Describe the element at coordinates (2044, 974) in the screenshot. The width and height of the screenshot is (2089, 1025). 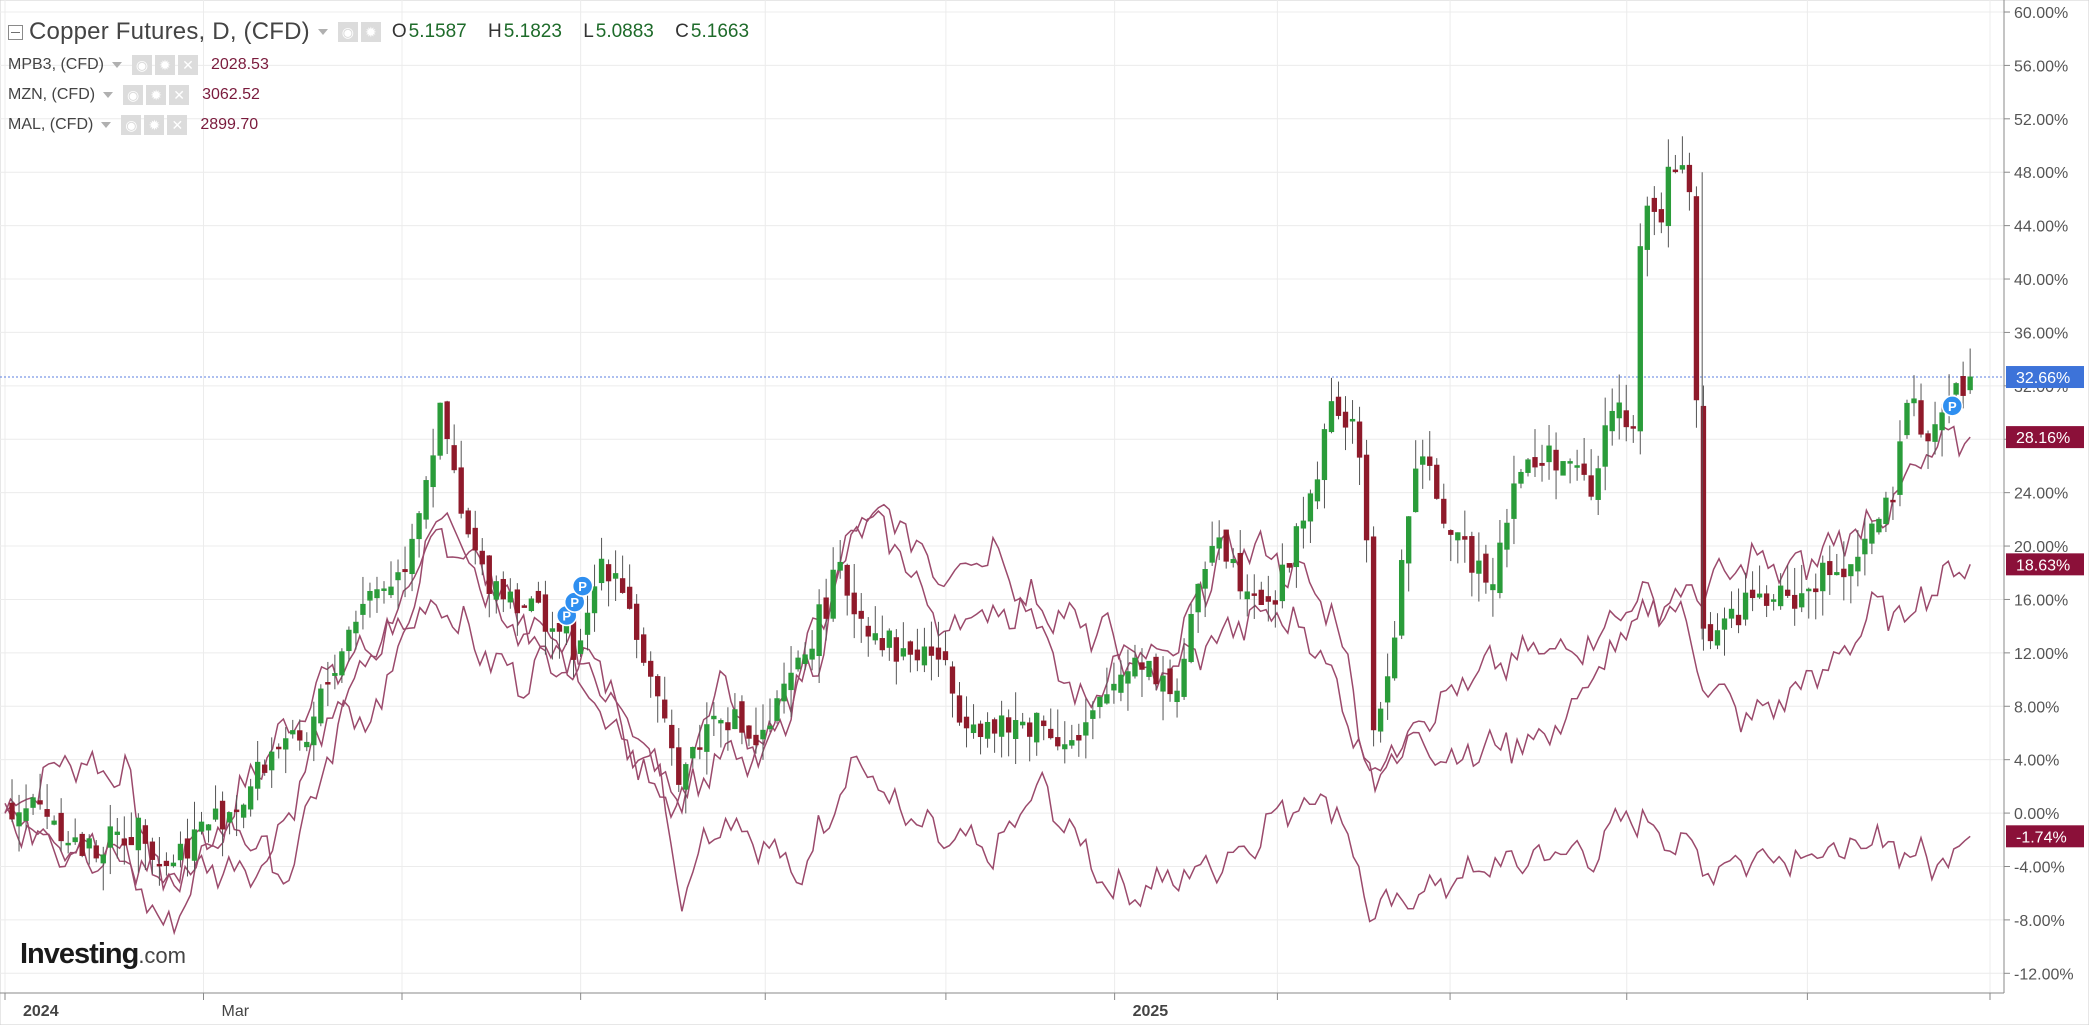
I see `y-axis-tick-label: -12.00%` at that location.